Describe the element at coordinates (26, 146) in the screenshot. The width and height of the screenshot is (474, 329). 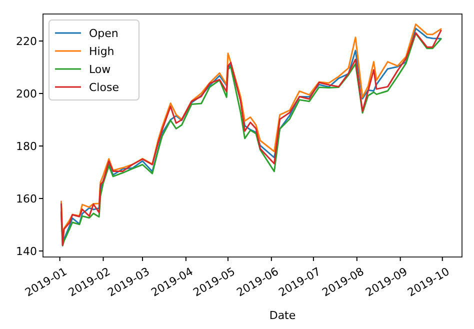
I see `y-tick-label: 180` at that location.